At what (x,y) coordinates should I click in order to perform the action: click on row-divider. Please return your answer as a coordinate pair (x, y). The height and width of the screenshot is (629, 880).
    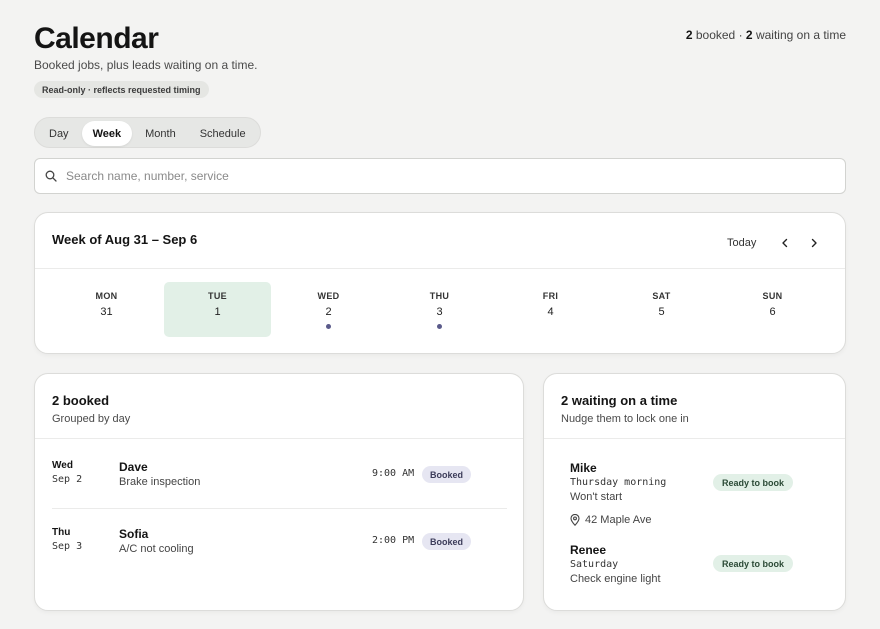
    Looking at the image, I should click on (279, 508).